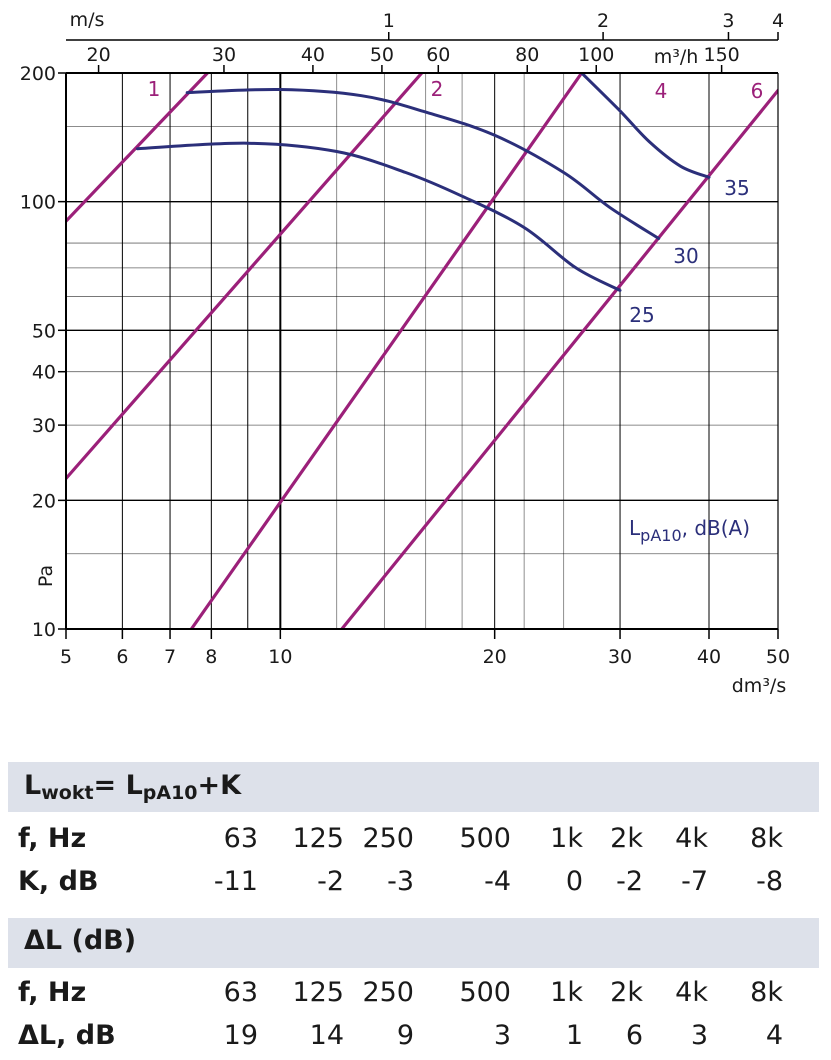 This screenshot has width=831, height=1060. Describe the element at coordinates (280, 657) in the screenshot. I see `x-tick-label: 10` at that location.